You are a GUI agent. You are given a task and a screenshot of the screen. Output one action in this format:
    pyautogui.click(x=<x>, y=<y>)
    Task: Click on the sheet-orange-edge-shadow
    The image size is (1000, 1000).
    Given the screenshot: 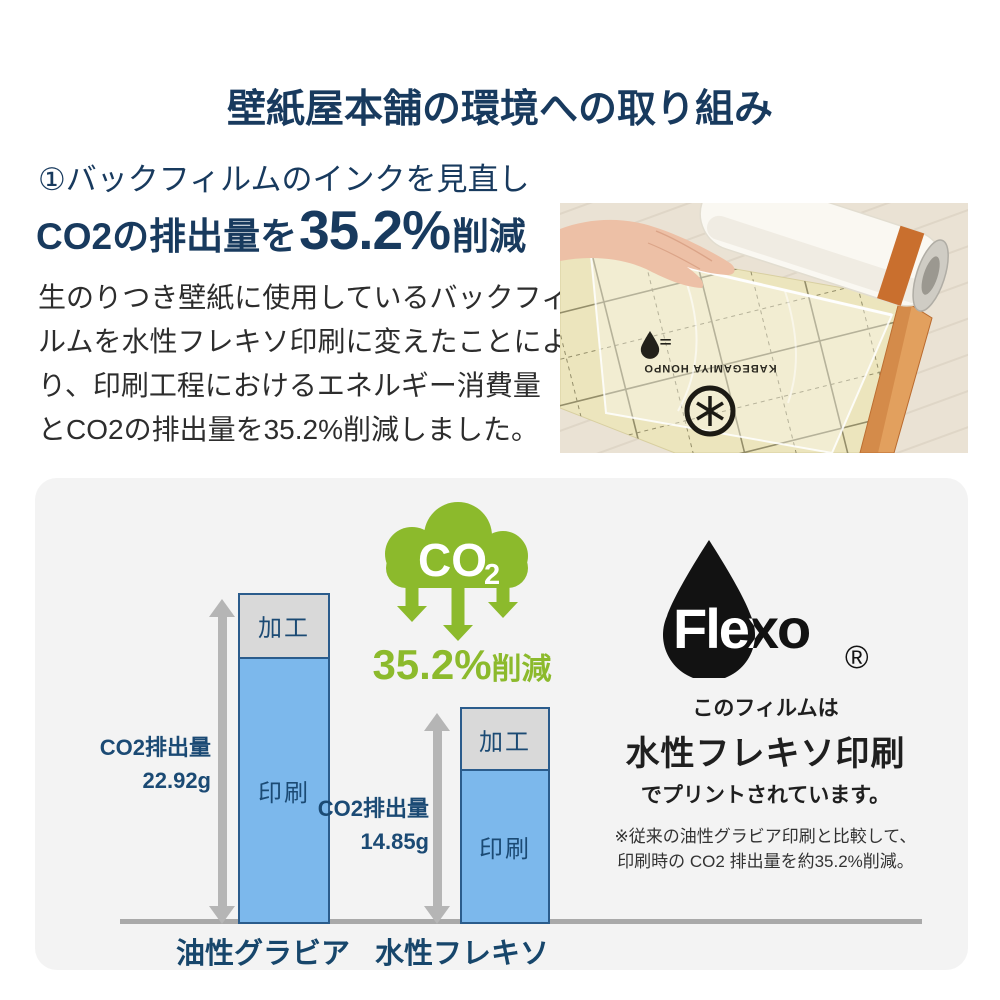 What is the action you would take?
    pyautogui.click(x=886, y=375)
    